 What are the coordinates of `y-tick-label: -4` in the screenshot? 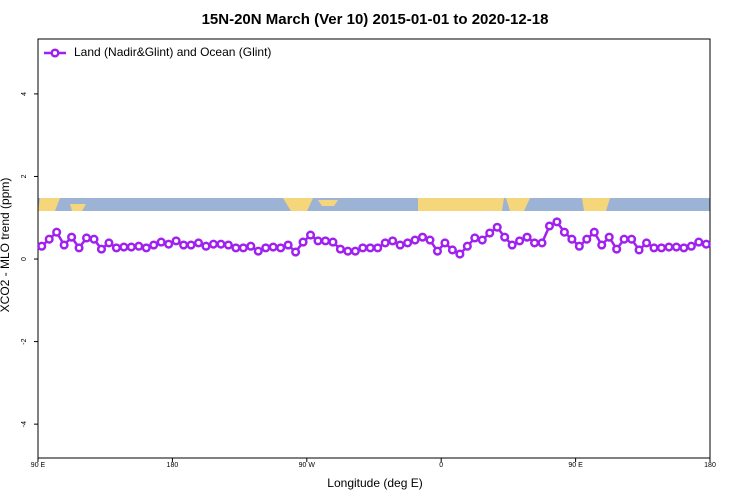 It's located at (24, 424).